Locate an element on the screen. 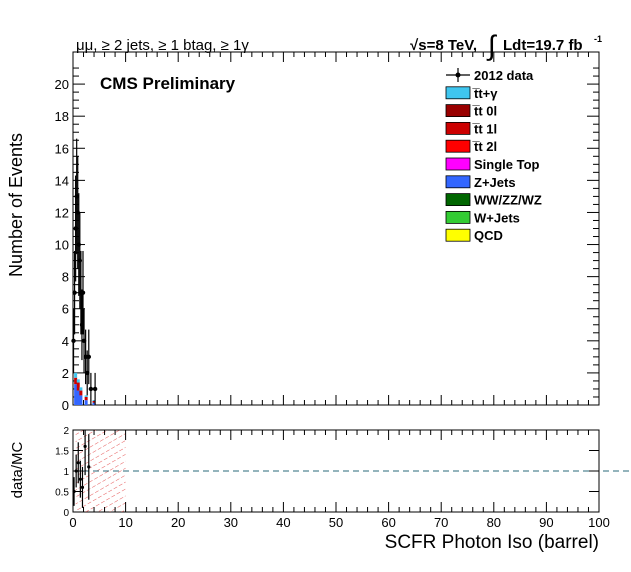 The image size is (631, 572). x-tick-label: 60 is located at coordinates (388, 522).